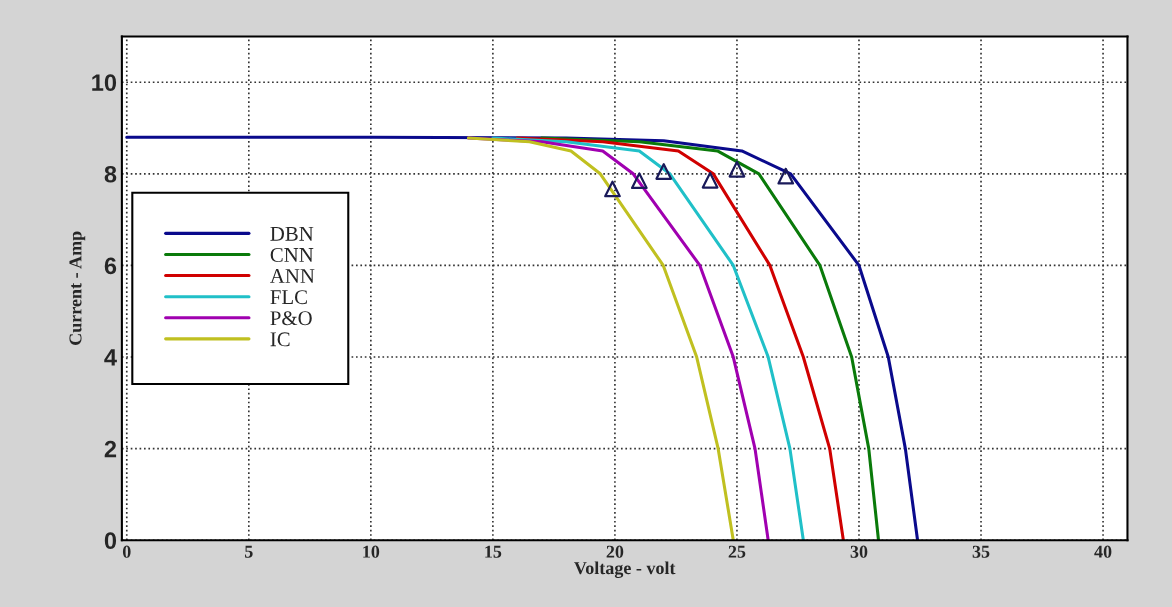 Image resolution: width=1172 pixels, height=607 pixels. What do you see at coordinates (859, 551) in the screenshot?
I see `x-tick-label: 30` at bounding box center [859, 551].